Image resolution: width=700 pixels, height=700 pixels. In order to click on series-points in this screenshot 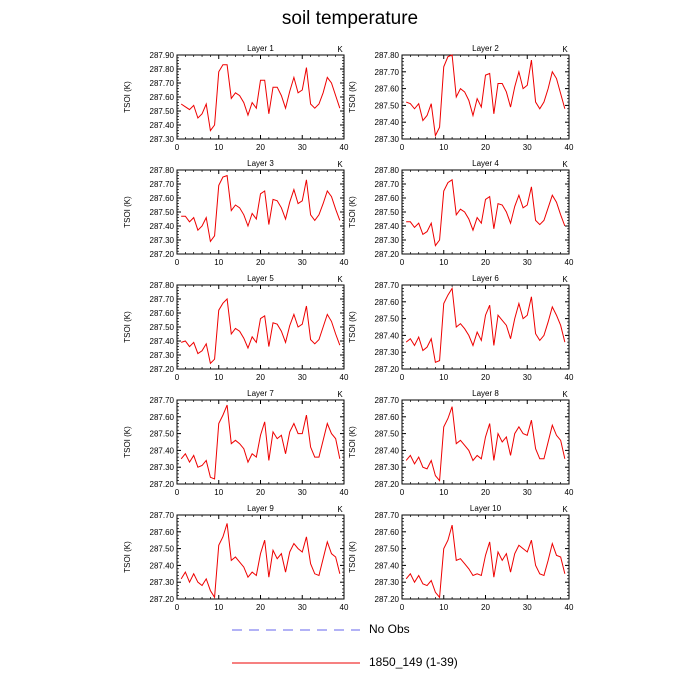, I will do `click(260, 208)`.